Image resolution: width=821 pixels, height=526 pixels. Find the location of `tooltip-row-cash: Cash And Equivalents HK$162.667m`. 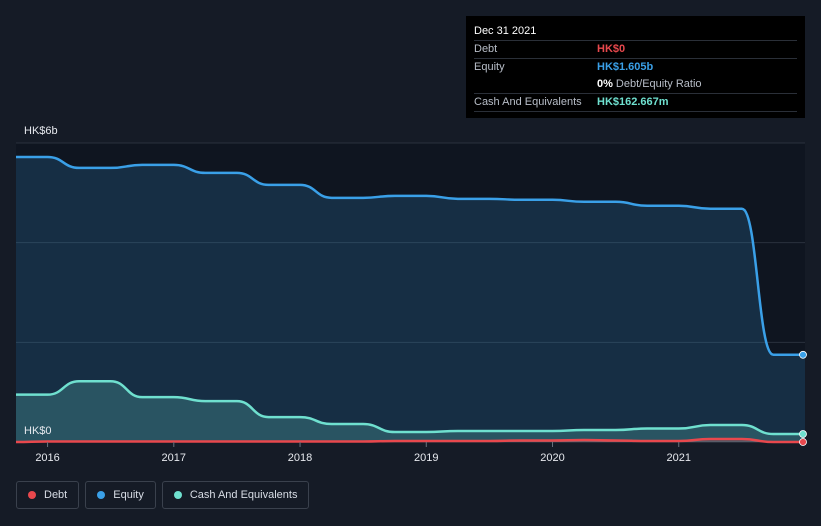

tooltip-row-cash: Cash And Equivalents HK$162.667m is located at coordinates (635, 102).